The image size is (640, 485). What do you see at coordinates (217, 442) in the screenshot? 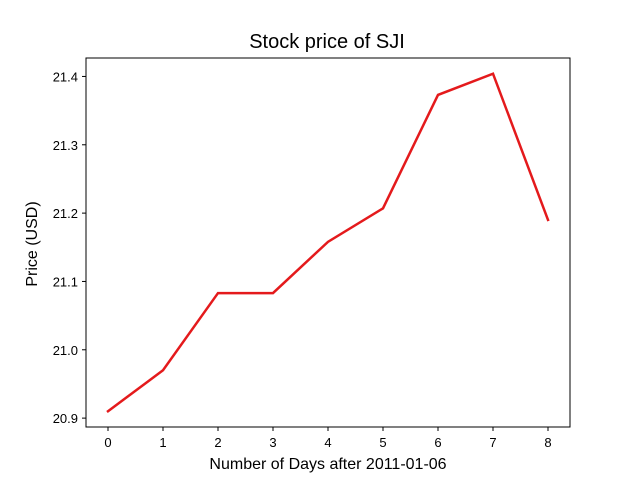
I see `x-tick-label: 2` at bounding box center [217, 442].